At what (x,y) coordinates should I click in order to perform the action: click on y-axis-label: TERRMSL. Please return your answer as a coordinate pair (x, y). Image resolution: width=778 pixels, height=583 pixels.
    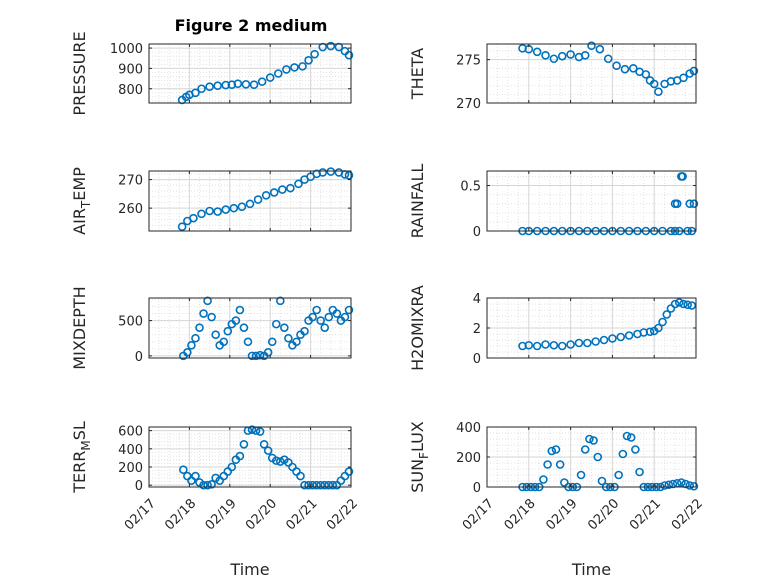
    Looking at the image, I should click on (81, 457).